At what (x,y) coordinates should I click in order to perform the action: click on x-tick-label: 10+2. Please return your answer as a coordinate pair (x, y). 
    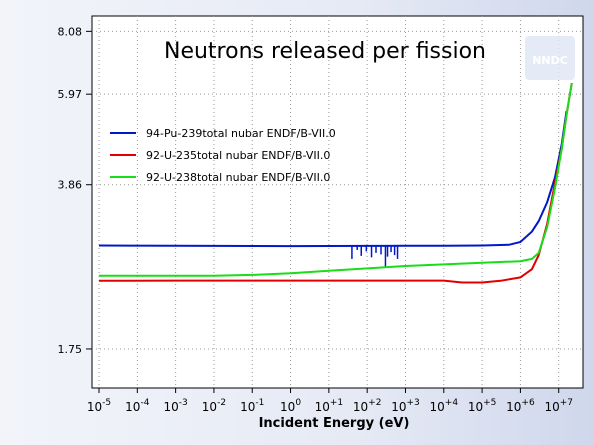
    Looking at the image, I should click on (367, 406).